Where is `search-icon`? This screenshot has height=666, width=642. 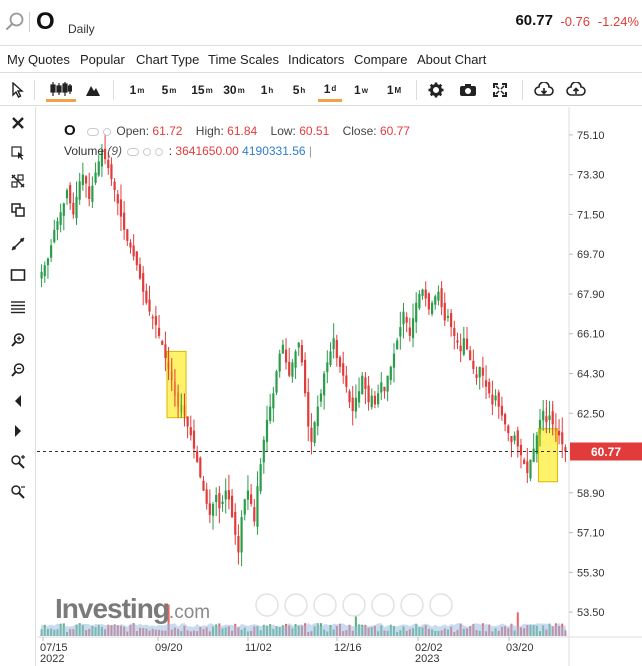
search-icon is located at coordinates (15, 22).